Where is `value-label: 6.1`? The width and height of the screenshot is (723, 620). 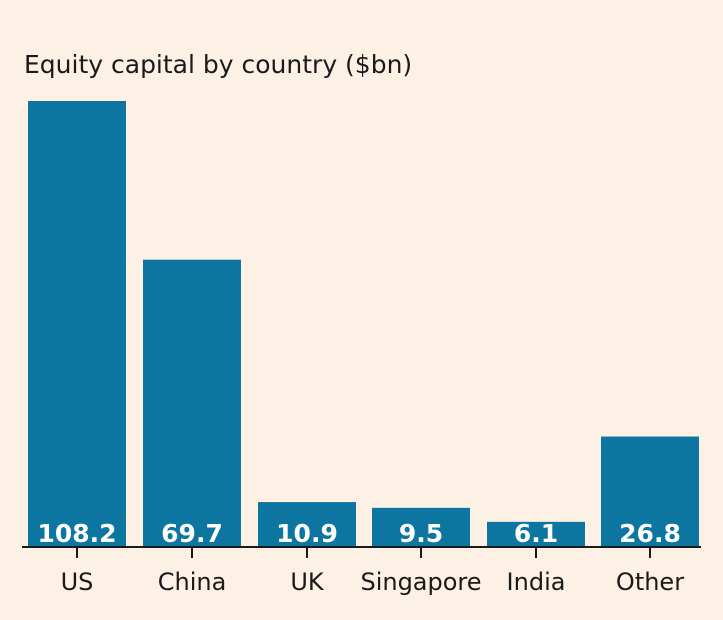 value-label: 6.1 is located at coordinates (536, 533).